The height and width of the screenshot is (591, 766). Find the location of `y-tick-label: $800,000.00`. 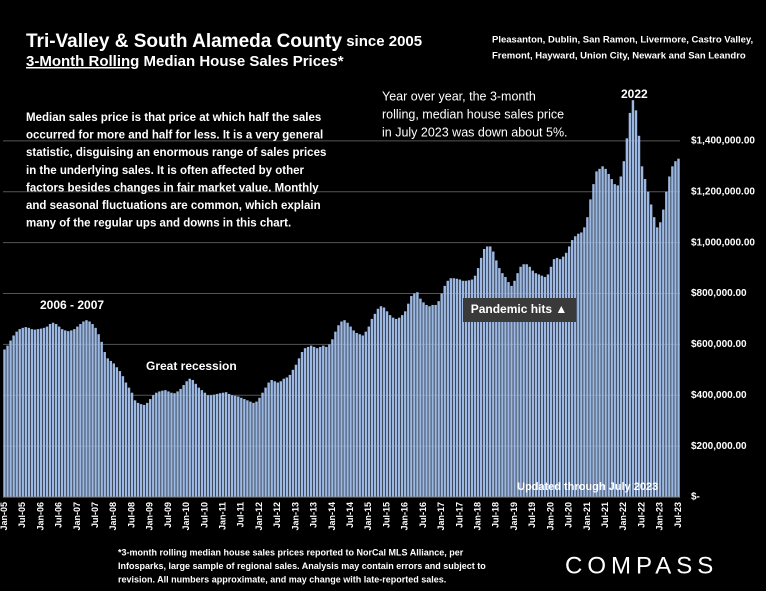

y-tick-label: $800,000.00 is located at coordinates (719, 293).